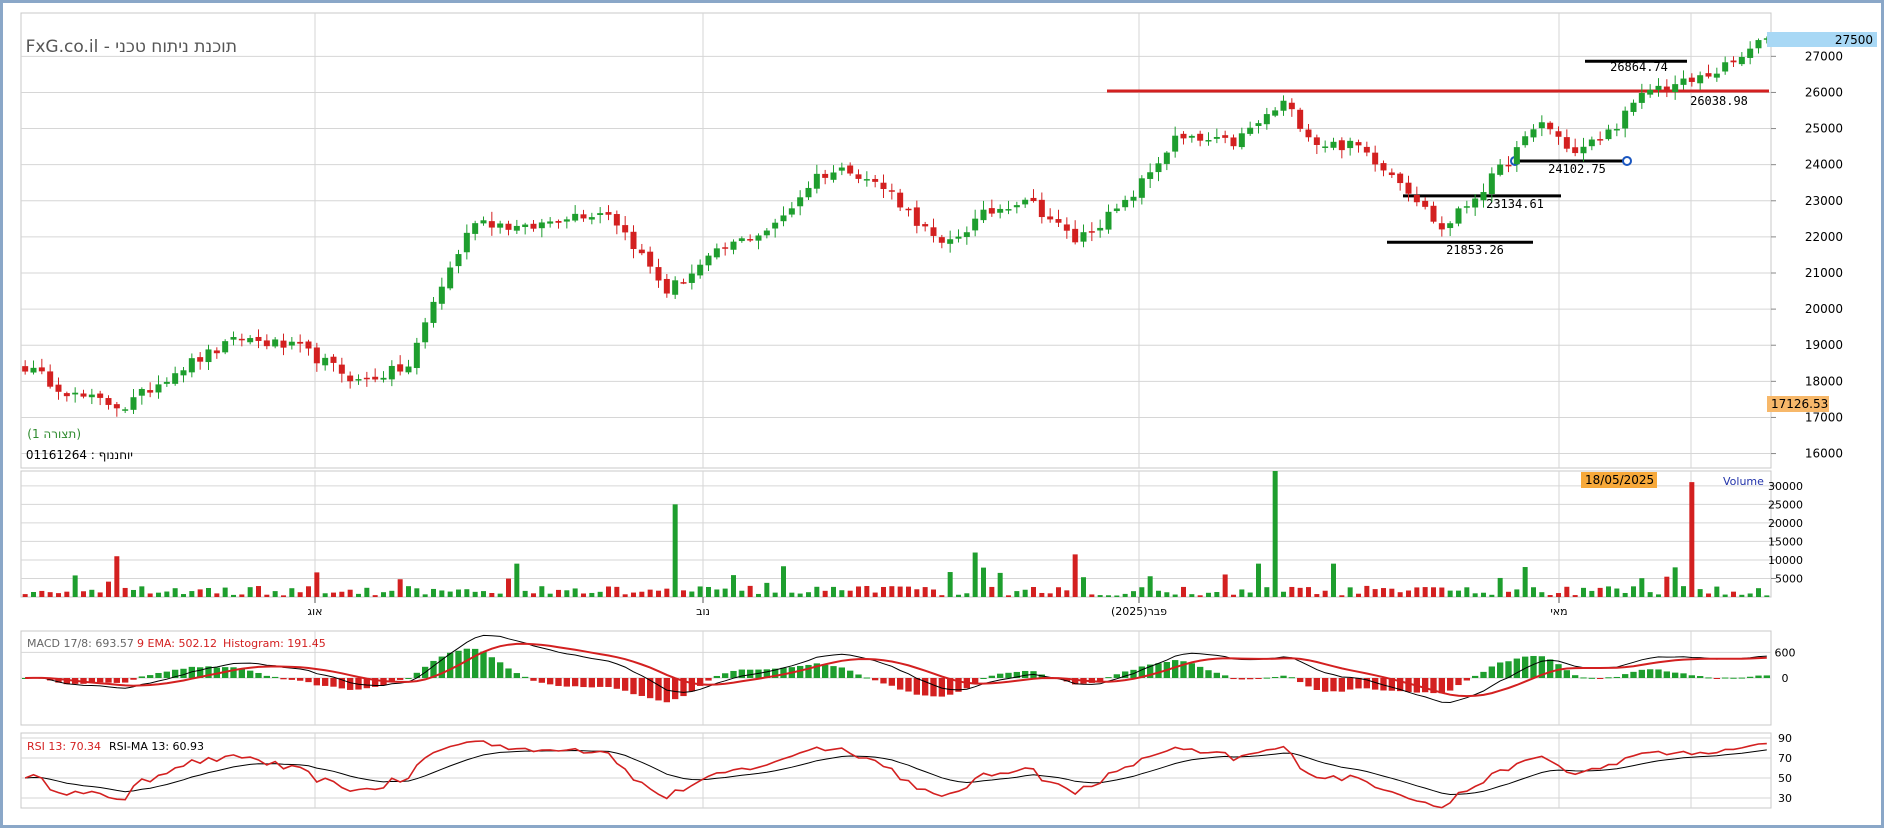 Image resolution: width=1884 pixels, height=828 pixels. What do you see at coordinates (1824, 417) in the screenshot?
I see `price-tick-label: 17000` at bounding box center [1824, 417].